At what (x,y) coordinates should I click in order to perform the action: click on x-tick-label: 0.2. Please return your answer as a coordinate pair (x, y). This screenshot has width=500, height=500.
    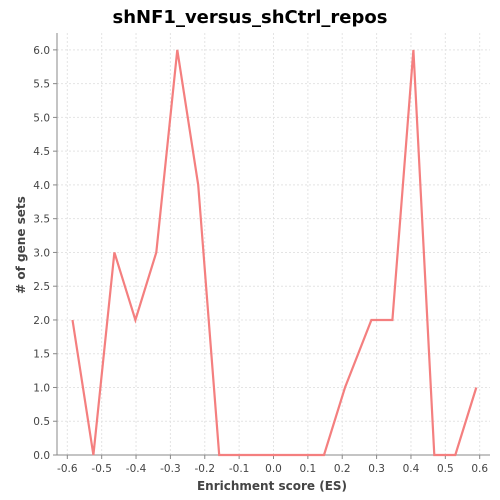
    Looking at the image, I should click on (342, 469).